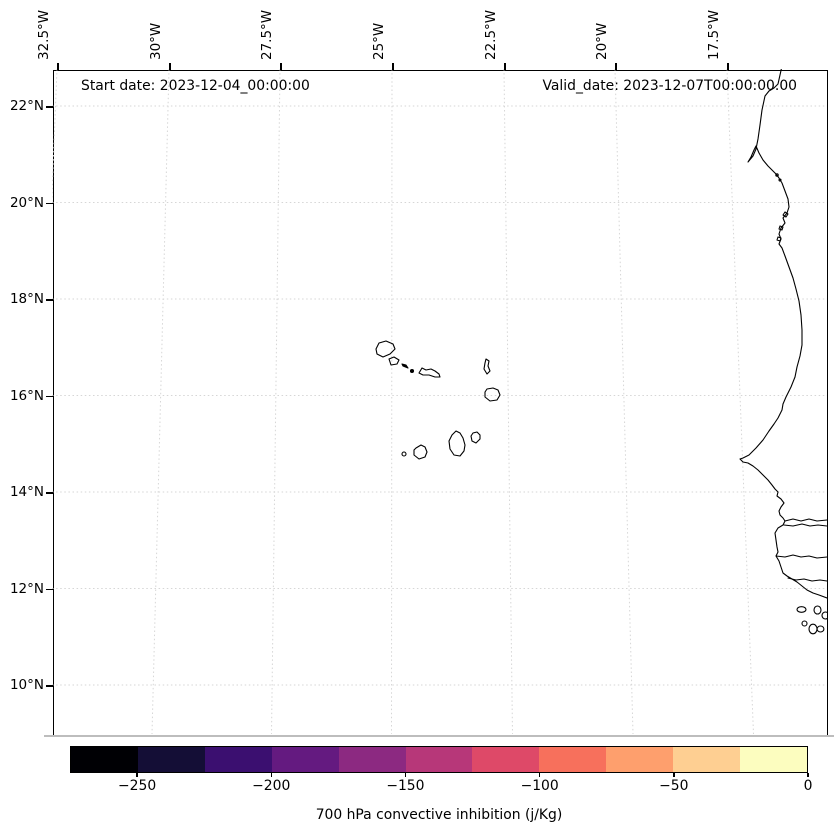  What do you see at coordinates (808, 786) in the screenshot?
I see `colorbar-tick-label: 0` at bounding box center [808, 786].